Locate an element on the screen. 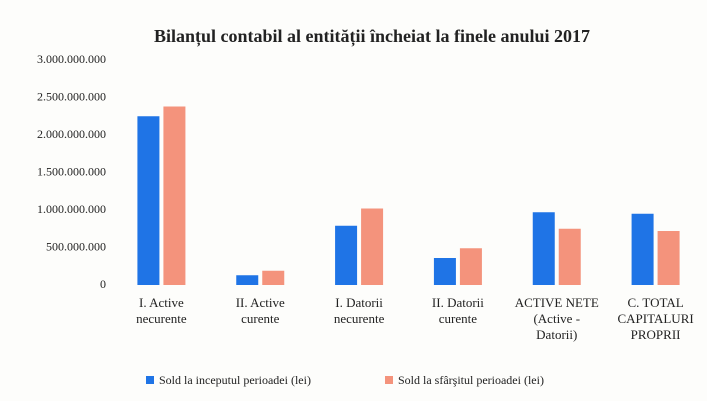 The height and width of the screenshot is (401, 707). x-tick-label-line: (Active - is located at coordinates (556, 318).